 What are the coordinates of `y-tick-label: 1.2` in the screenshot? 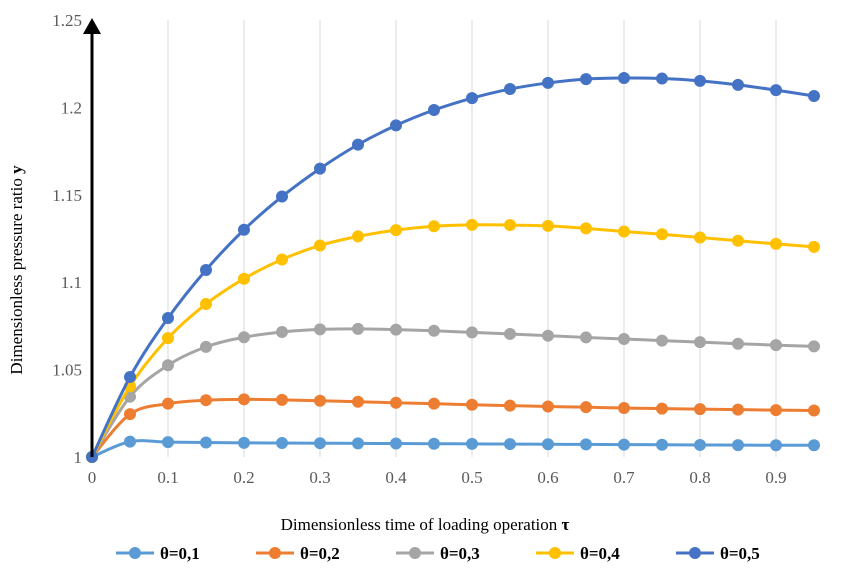 It's located at (71, 107).